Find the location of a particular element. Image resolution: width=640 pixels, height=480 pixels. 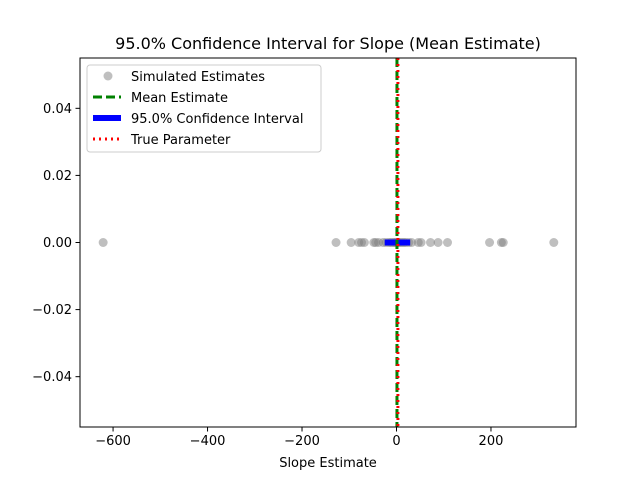

y-tick-label: 0.04 is located at coordinates (57, 109).